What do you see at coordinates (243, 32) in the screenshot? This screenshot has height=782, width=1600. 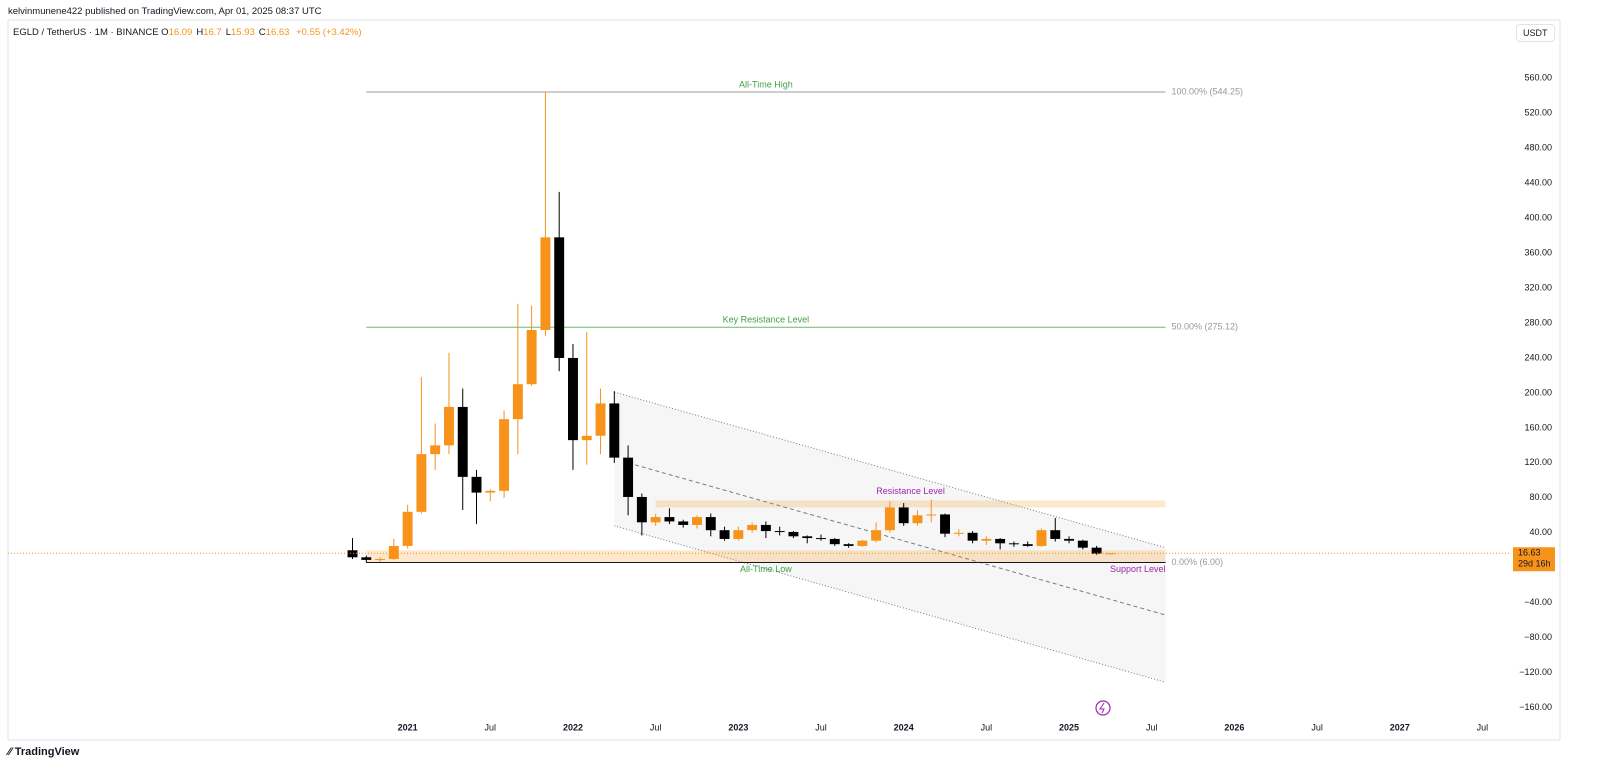 I see `ohlc-value: 15.93` at bounding box center [243, 32].